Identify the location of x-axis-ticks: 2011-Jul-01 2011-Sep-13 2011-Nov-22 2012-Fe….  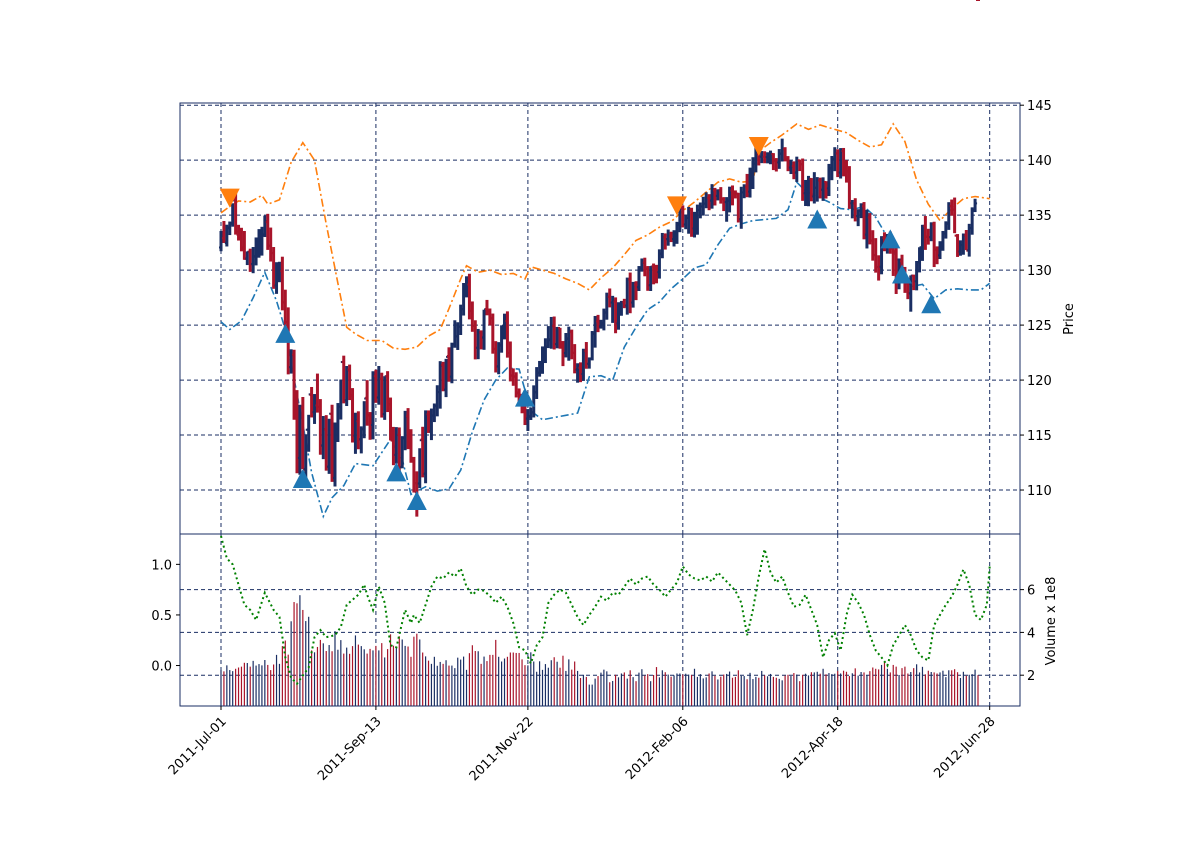
(582, 745).